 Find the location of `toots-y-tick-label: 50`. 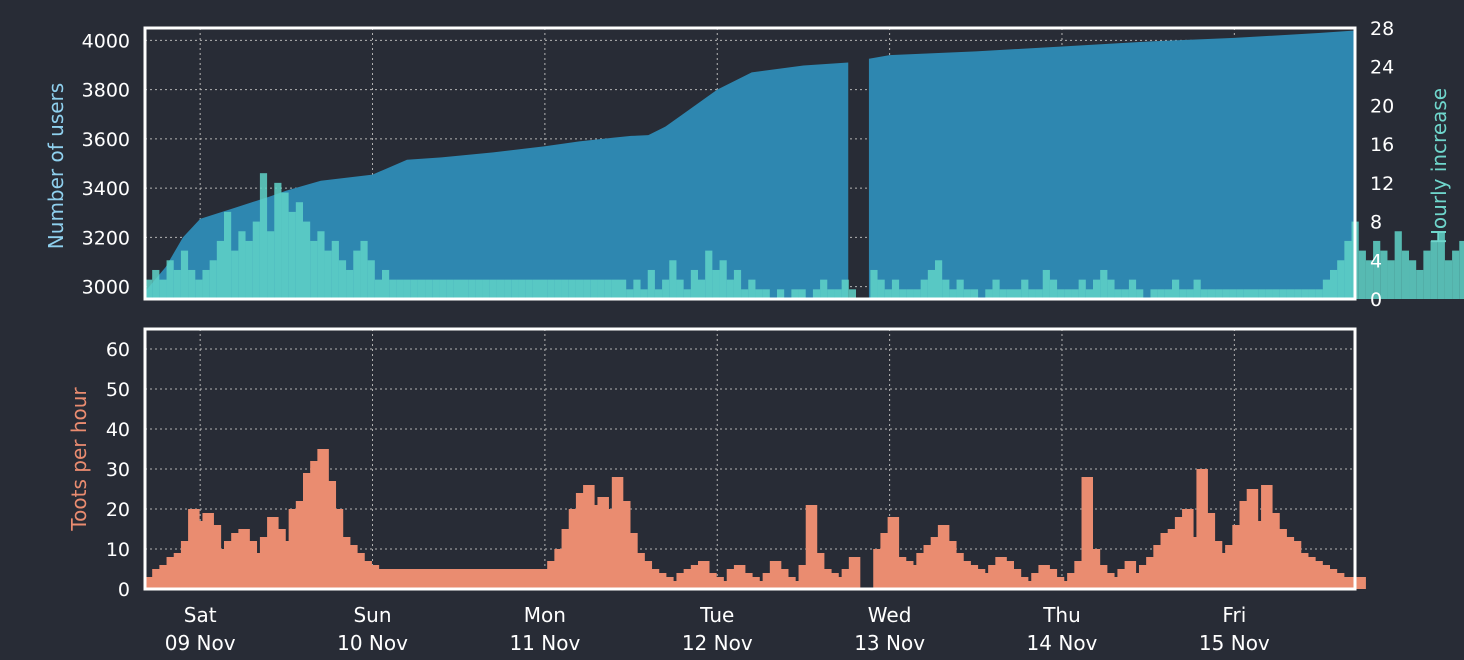

toots-y-tick-label: 50 is located at coordinates (118, 390).